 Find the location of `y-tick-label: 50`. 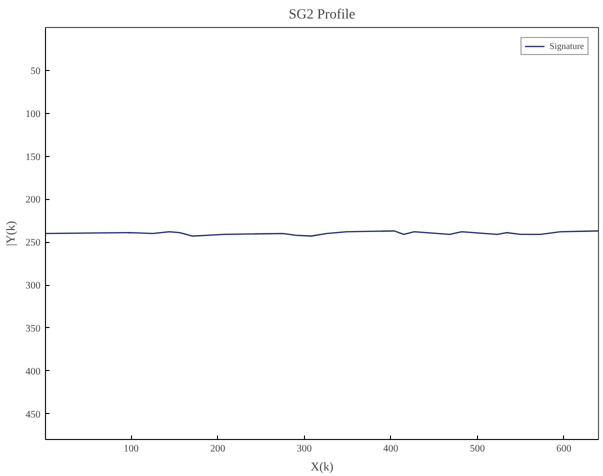

y-tick-label: 50 is located at coordinates (35, 71).